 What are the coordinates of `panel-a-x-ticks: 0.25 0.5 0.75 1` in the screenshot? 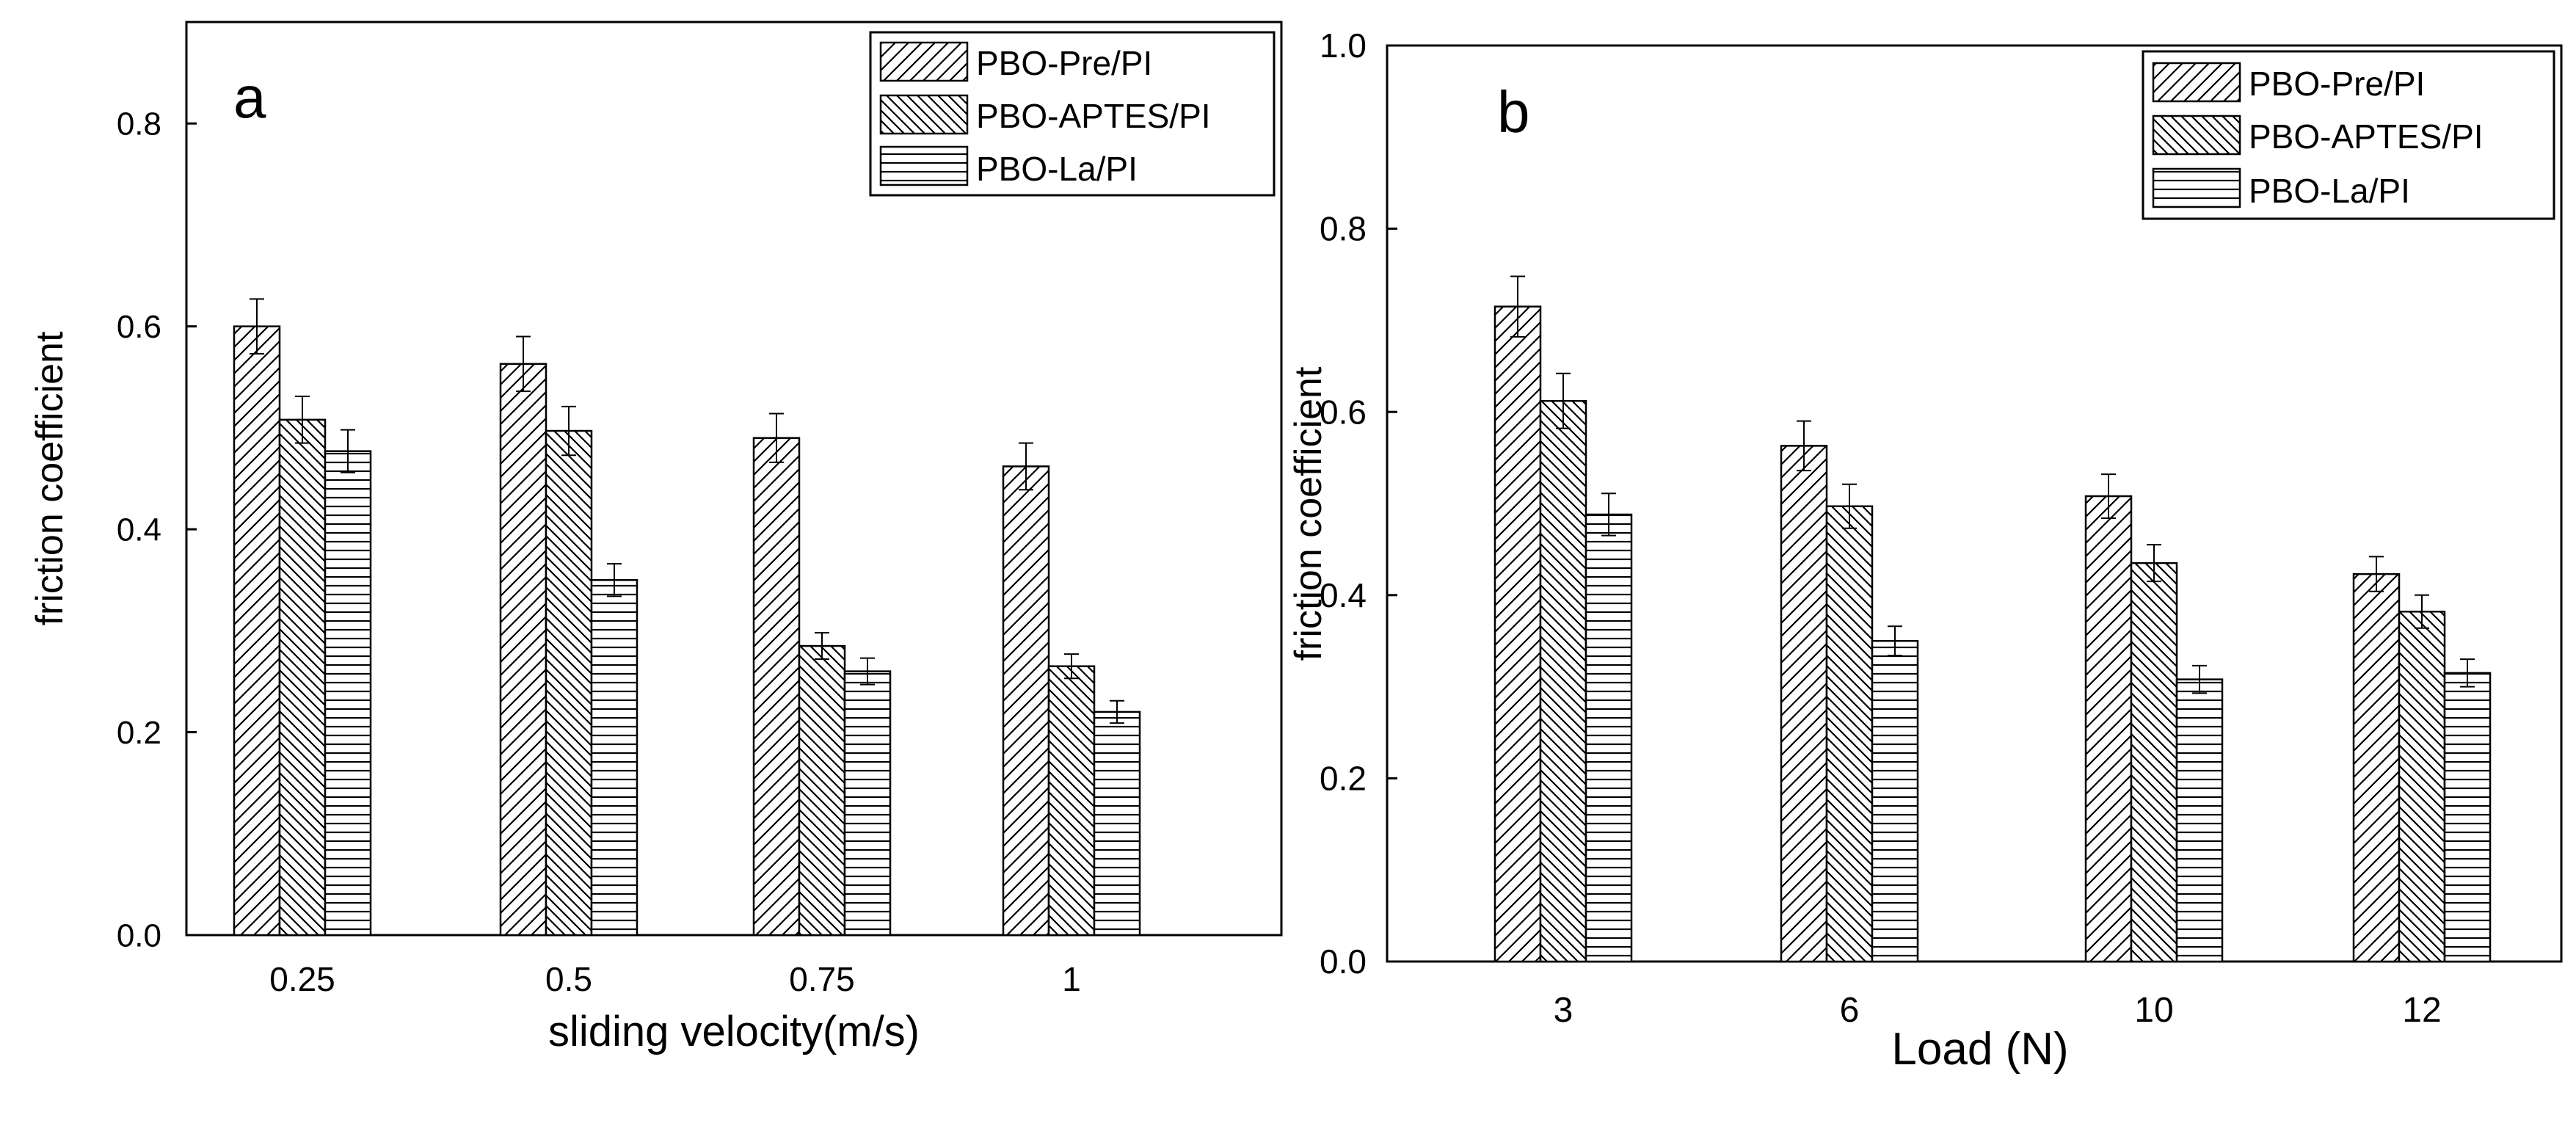 It's located at (675, 979).